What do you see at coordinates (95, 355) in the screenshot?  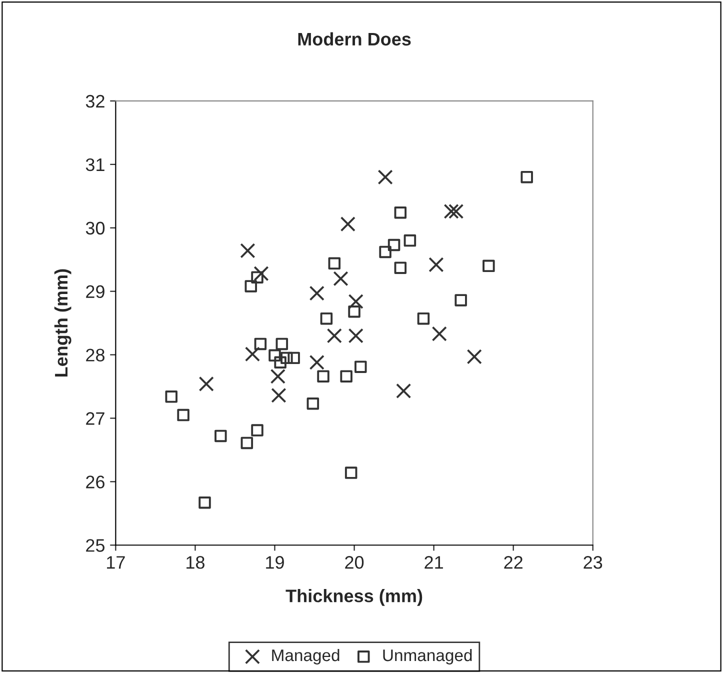 I see `y-tick-label: 28` at bounding box center [95, 355].